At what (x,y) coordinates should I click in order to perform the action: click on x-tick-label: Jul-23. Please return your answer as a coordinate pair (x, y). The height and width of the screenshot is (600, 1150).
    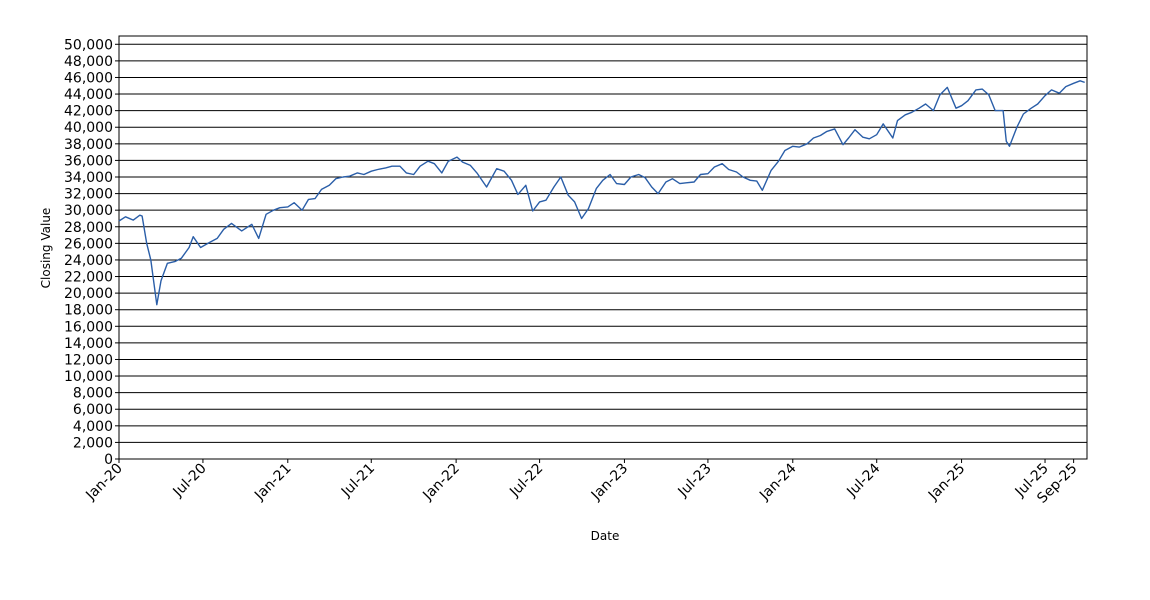
    Looking at the image, I should click on (695, 481).